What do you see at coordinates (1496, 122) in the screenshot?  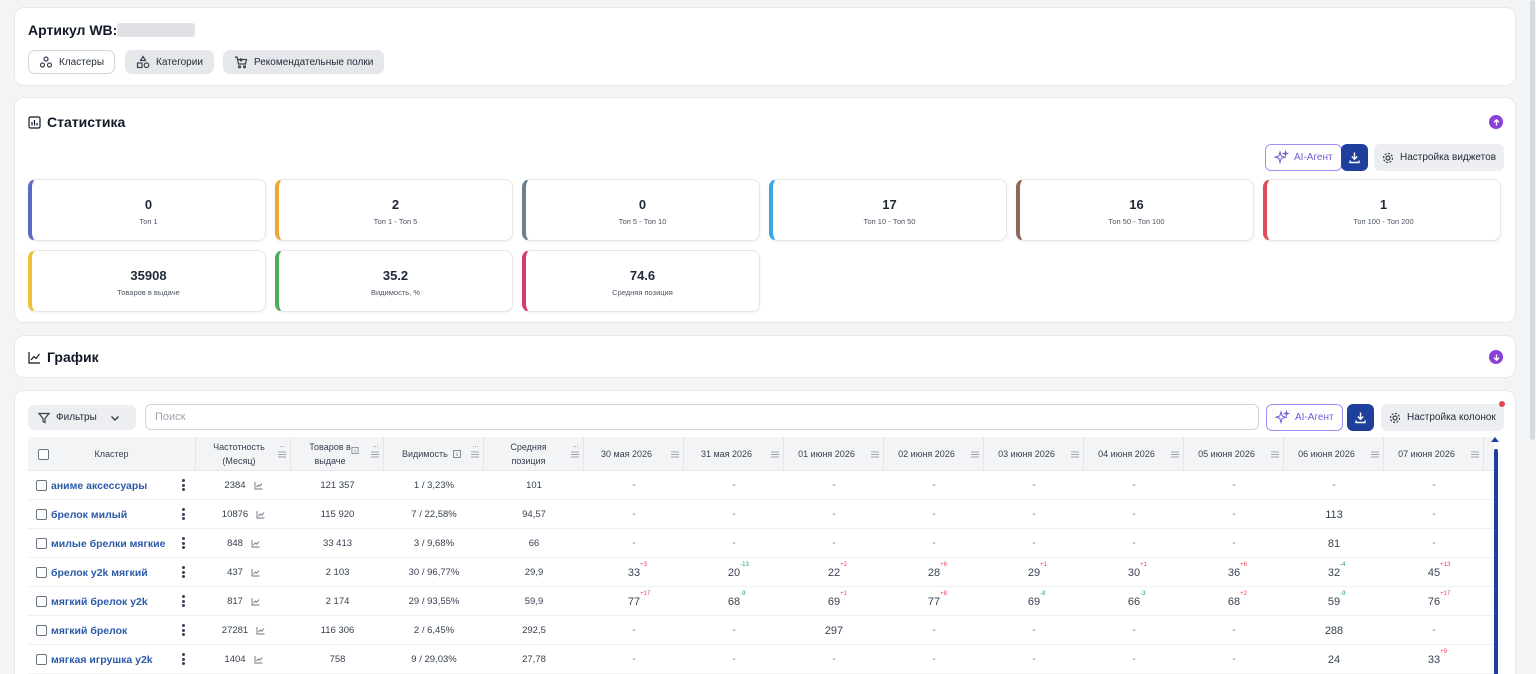 I see `collapse-statistics-button` at bounding box center [1496, 122].